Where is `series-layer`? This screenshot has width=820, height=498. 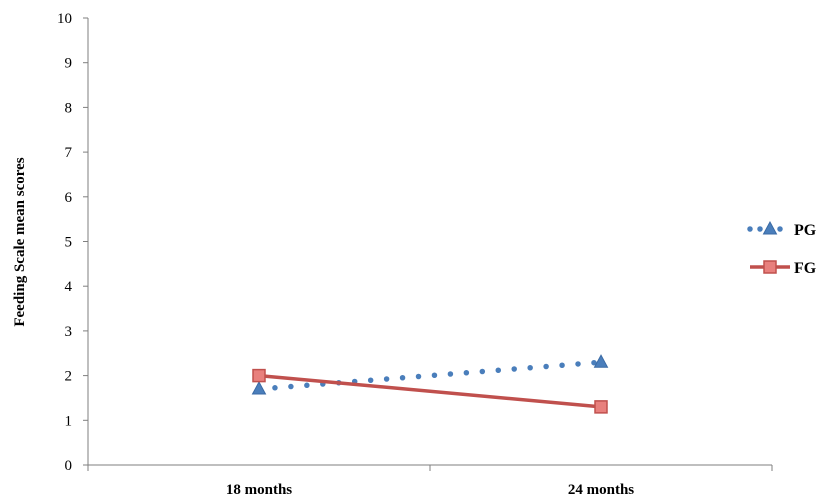 series-layer is located at coordinates (430, 384).